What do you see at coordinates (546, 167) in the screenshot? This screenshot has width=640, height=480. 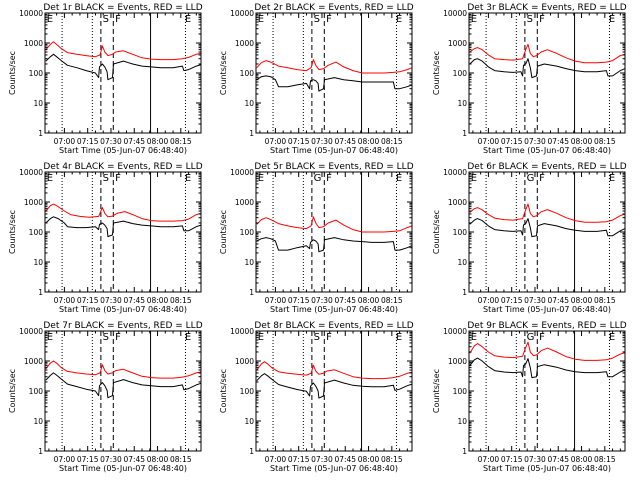 I see `panel-title: Det 6r BLACK = Events, RED = LLD` at bounding box center [546, 167].